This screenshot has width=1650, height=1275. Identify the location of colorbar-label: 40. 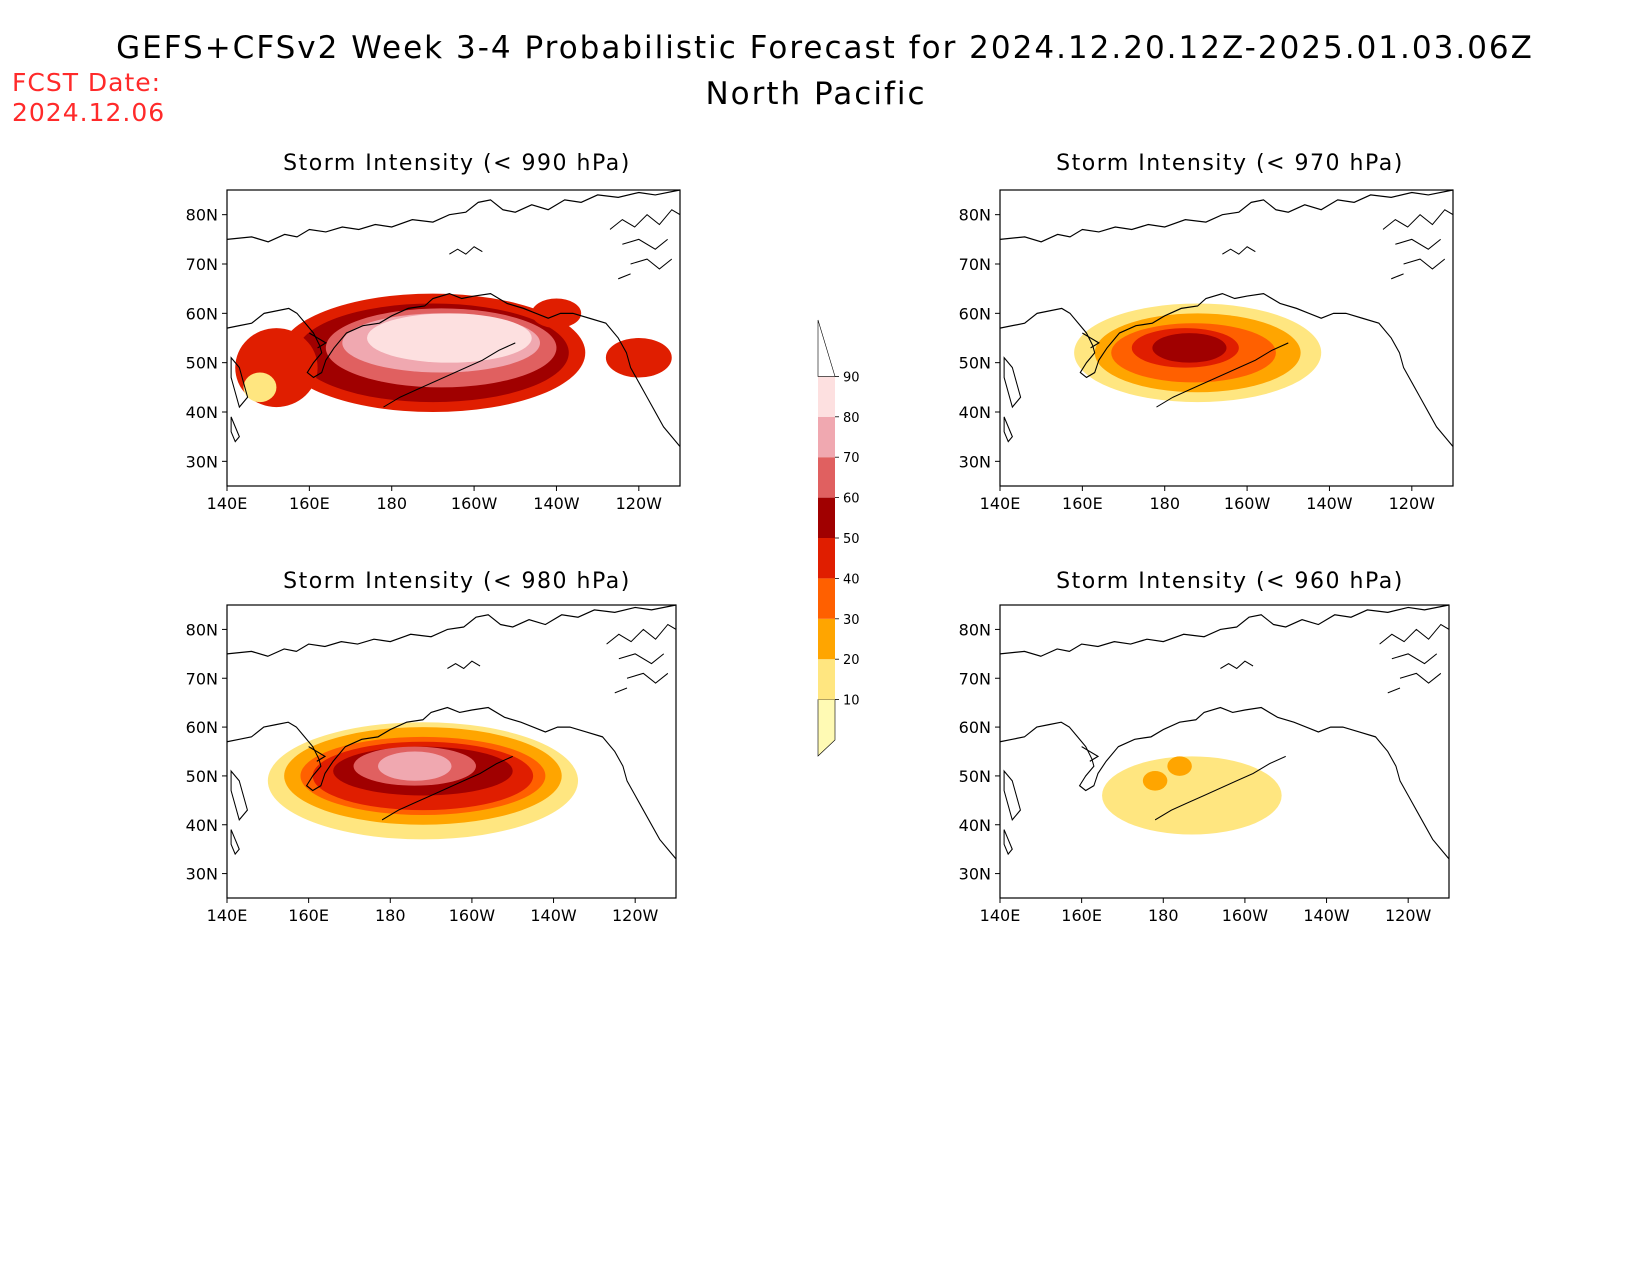
(851, 579).